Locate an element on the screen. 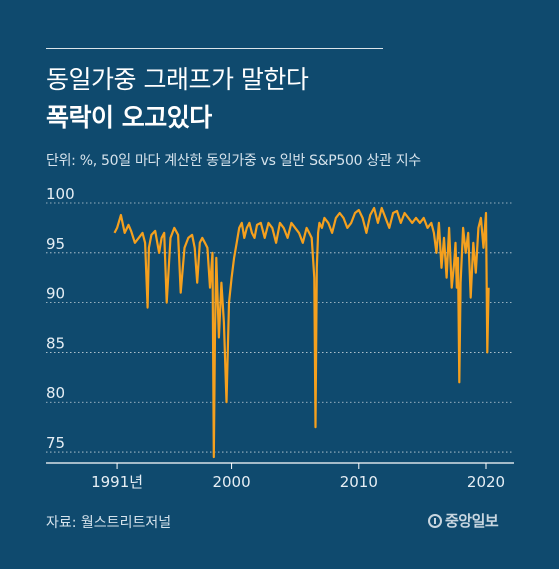 This screenshot has width=559, height=569. x-tick-label: 2010 is located at coordinates (359, 482).